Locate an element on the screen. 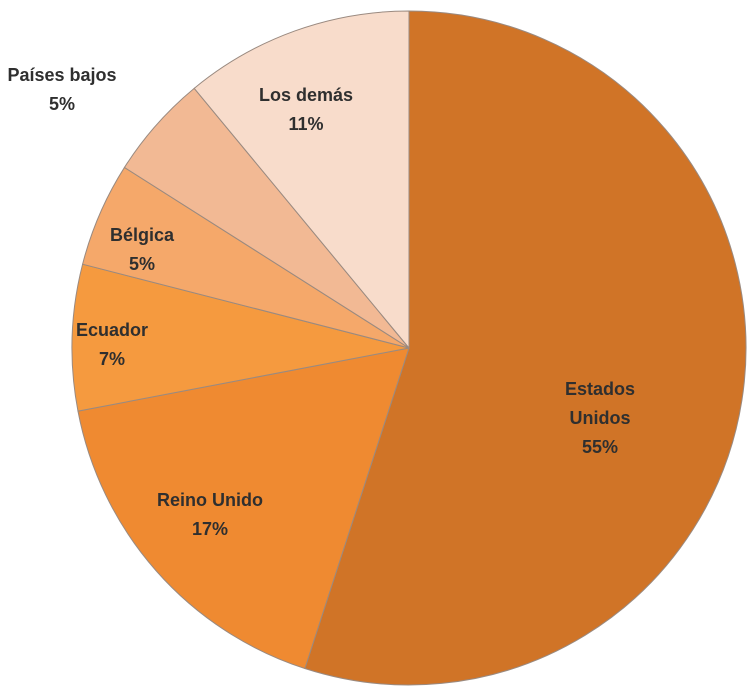  category-label: Bélgica is located at coordinates (142, 235).